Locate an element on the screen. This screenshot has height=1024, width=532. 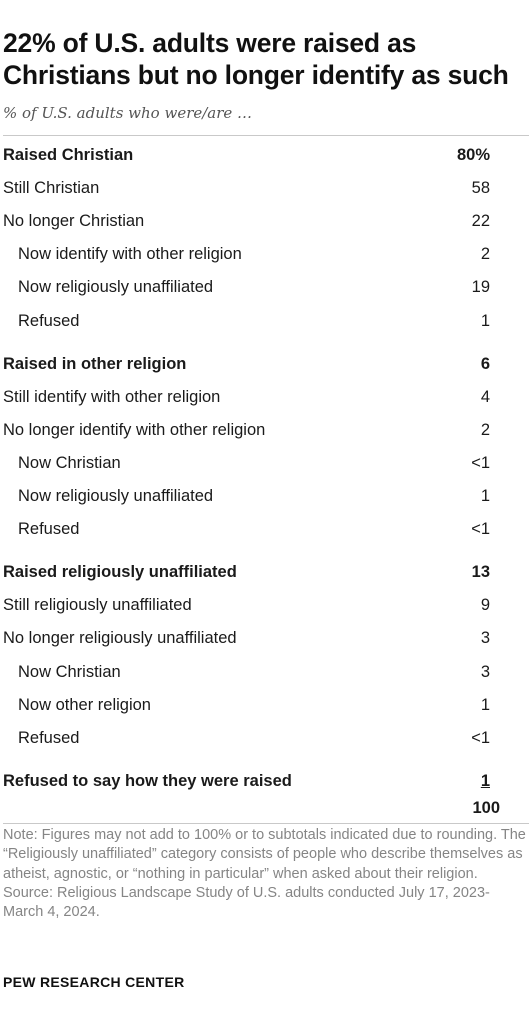
table-row: No longer identify with other religion 2 is located at coordinates (266, 430).